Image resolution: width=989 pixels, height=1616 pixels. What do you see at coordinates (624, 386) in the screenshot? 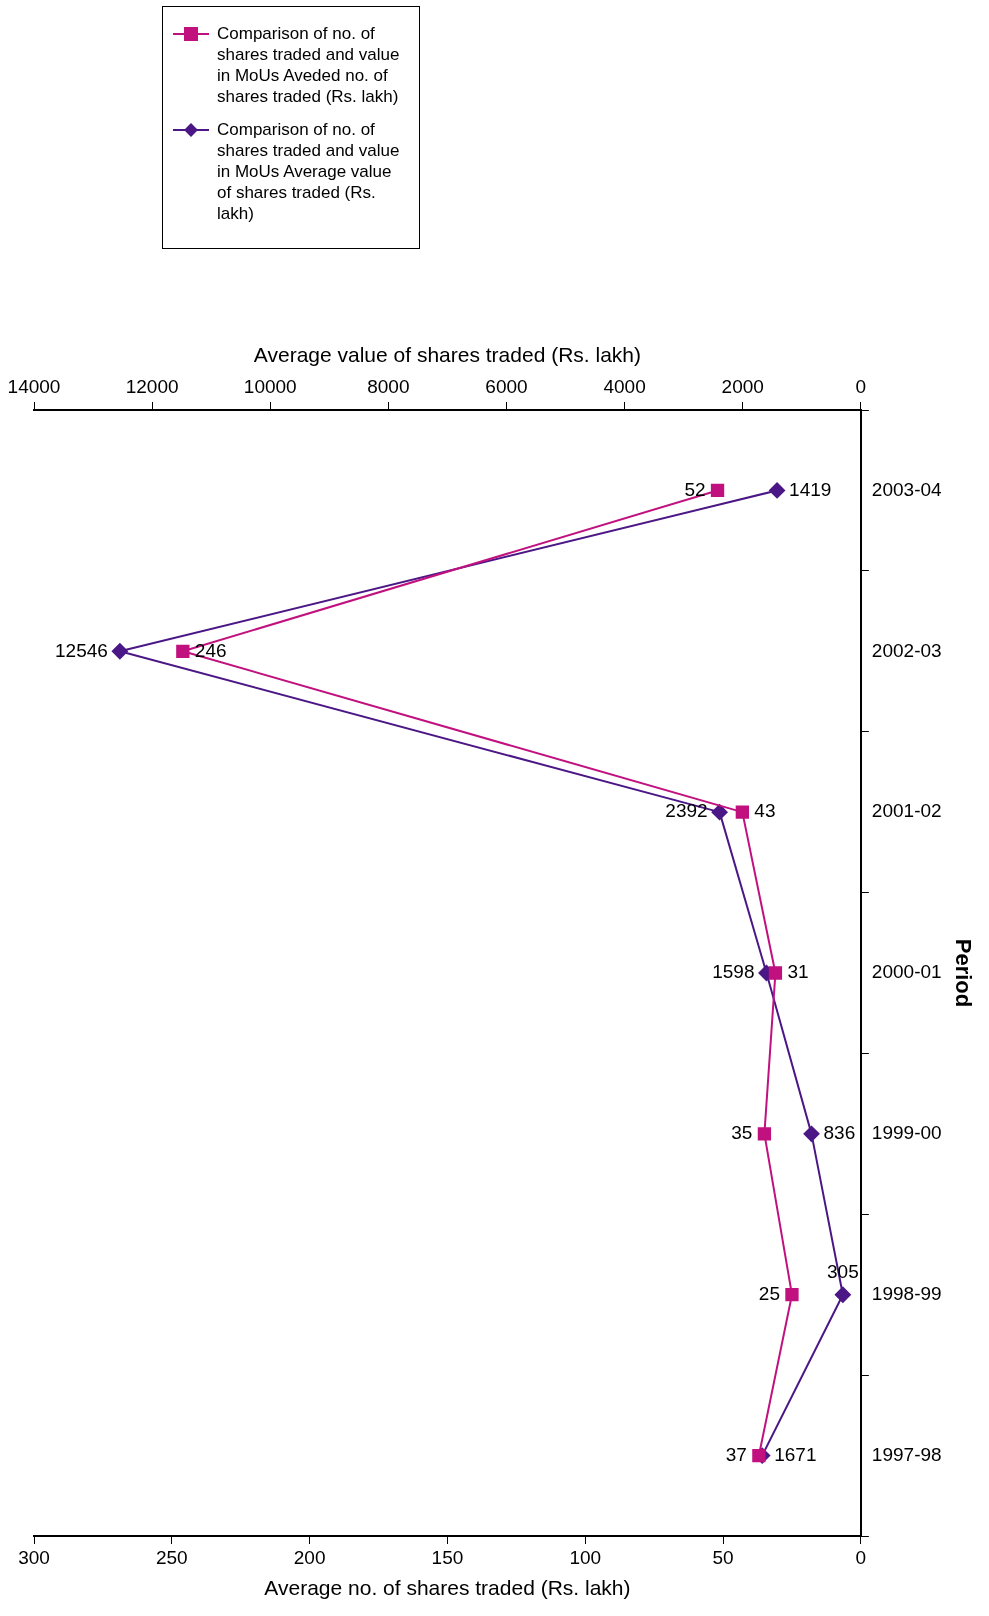
I see `x2-tick-label: 4000` at bounding box center [624, 386].